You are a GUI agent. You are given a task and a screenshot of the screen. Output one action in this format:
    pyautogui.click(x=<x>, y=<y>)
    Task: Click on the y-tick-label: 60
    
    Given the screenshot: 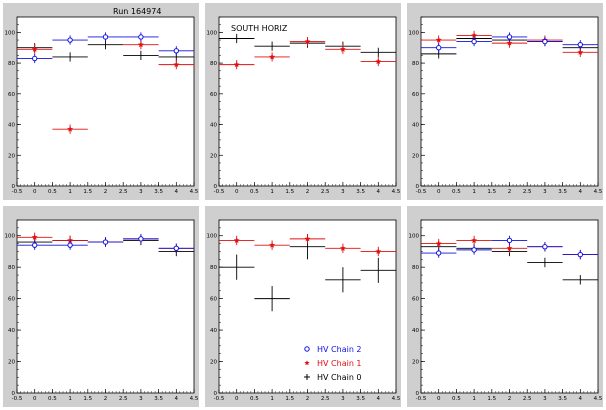 What is the action you would take?
    pyautogui.click(x=415, y=300)
    